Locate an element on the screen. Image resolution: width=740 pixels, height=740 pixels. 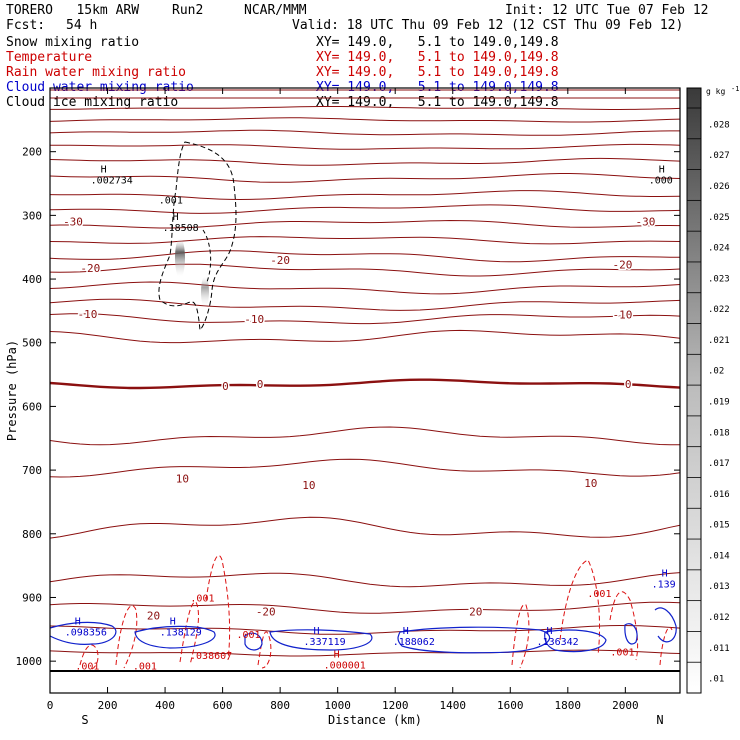
y-tick-label: 300 is located at coordinates (32, 215).